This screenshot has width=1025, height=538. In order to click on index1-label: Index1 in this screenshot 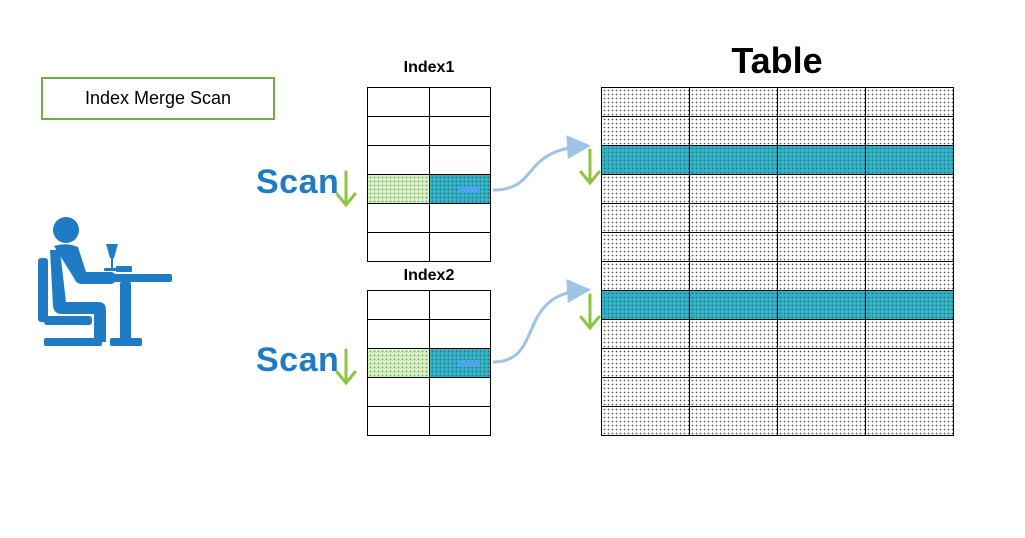, I will do `click(429, 67)`.